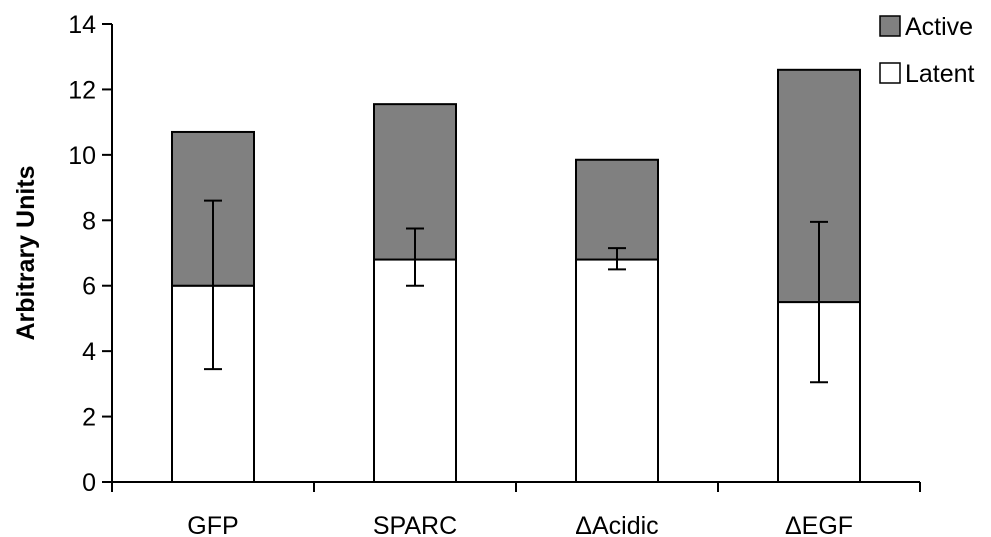  What do you see at coordinates (82, 156) in the screenshot?
I see `y-tick-label: 10` at bounding box center [82, 156].